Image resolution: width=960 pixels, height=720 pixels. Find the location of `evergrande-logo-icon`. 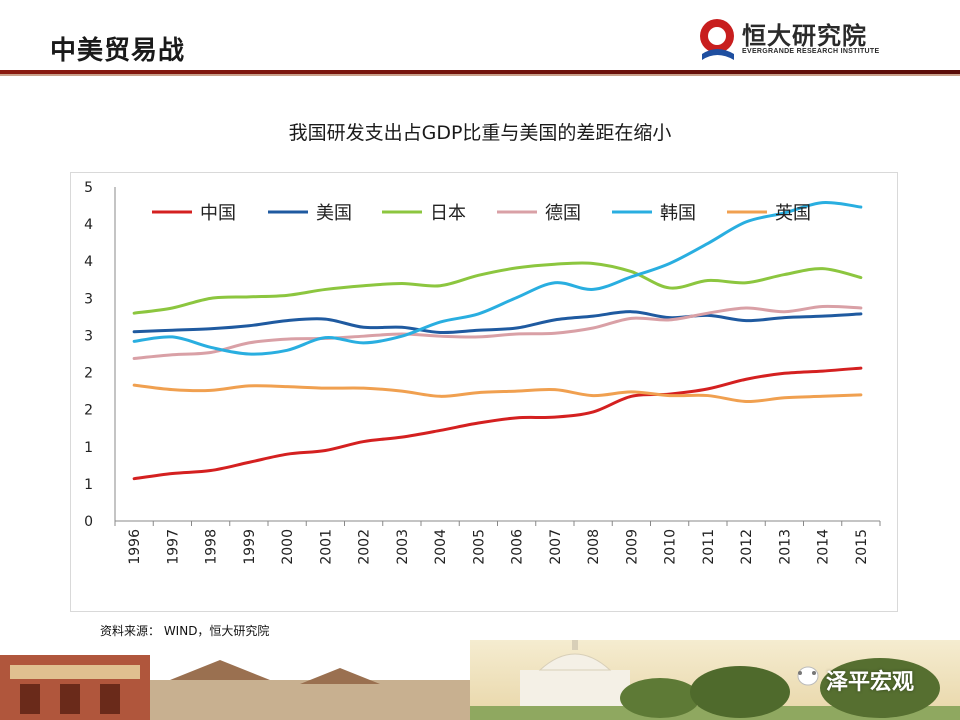

evergrande-logo-icon is located at coordinates (717, 39).